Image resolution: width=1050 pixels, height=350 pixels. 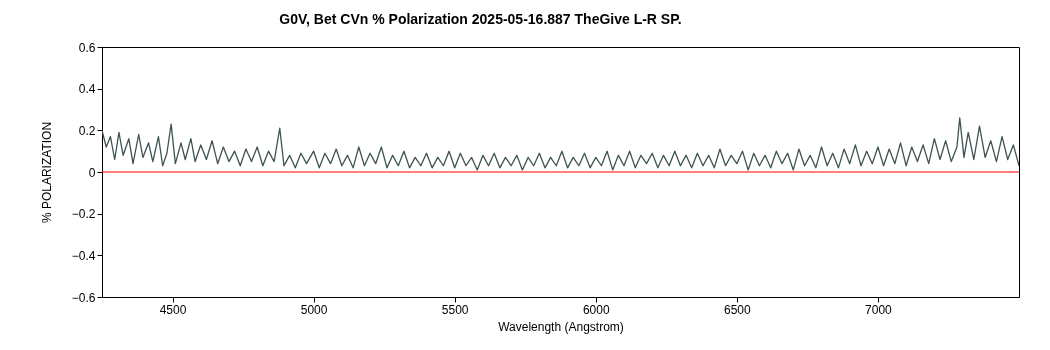 What do you see at coordinates (83, 255) in the screenshot?
I see `y-tick-label: −0.4` at bounding box center [83, 255].